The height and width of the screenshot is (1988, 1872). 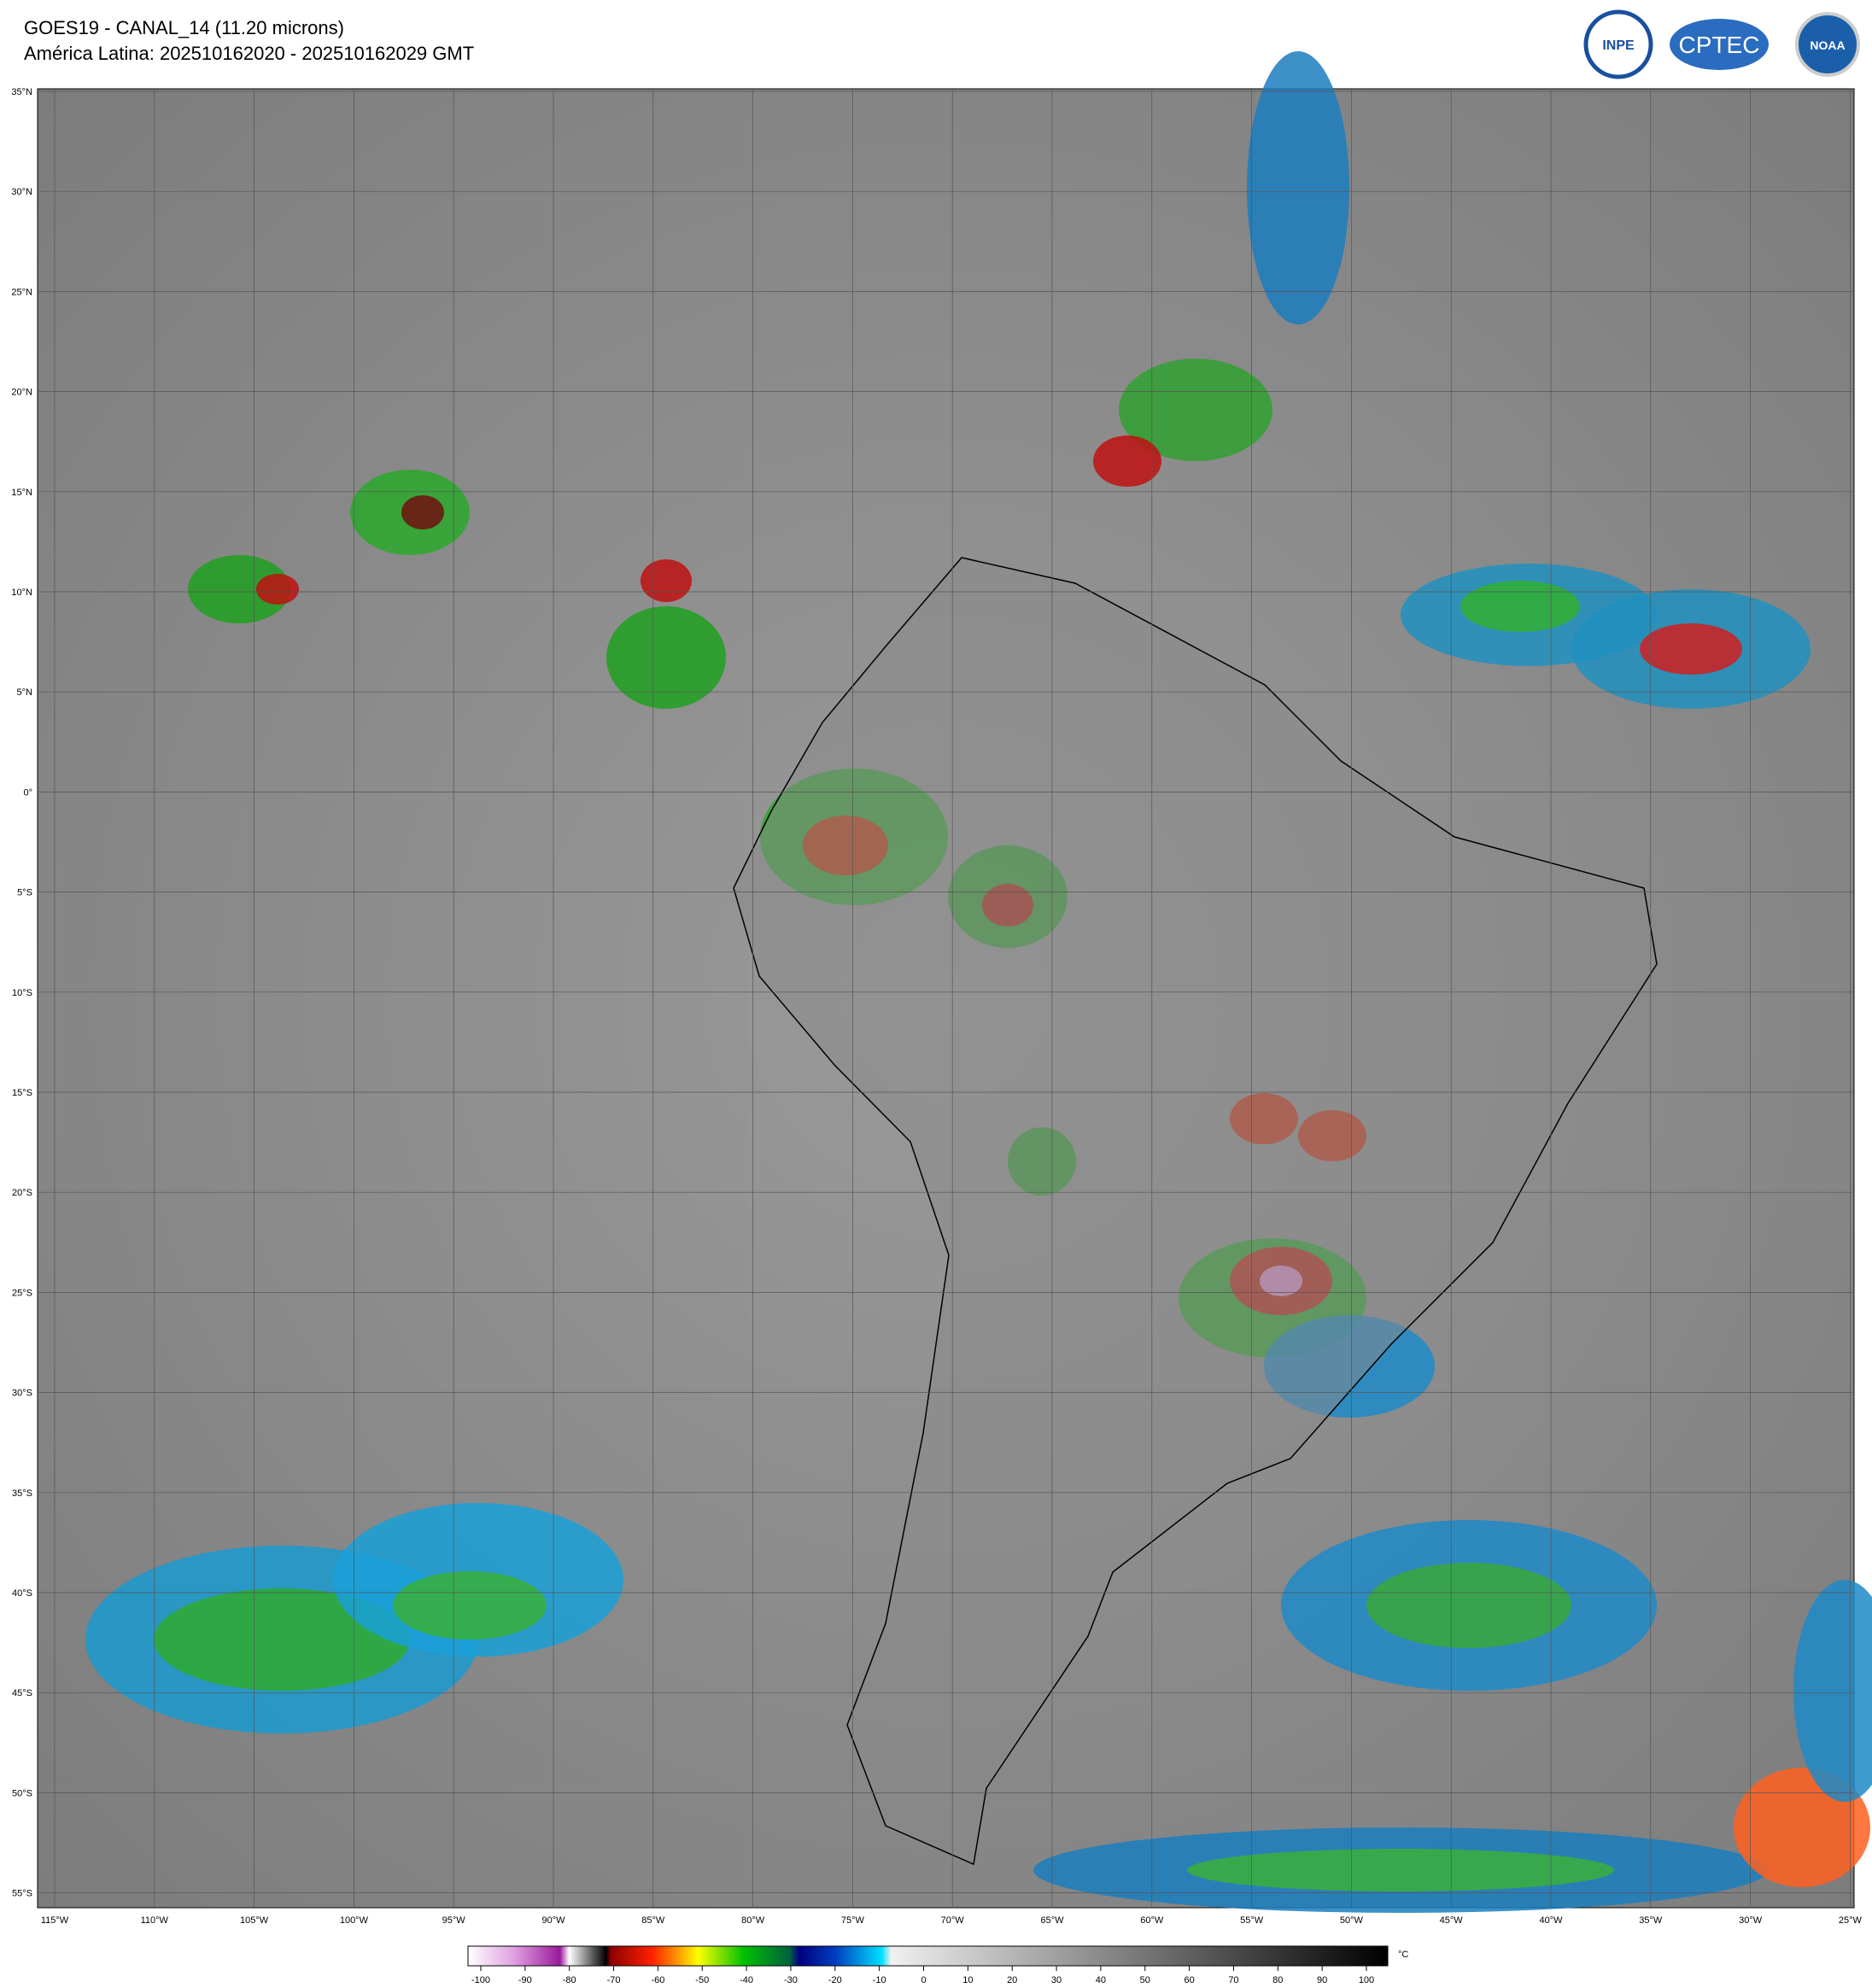 I want to click on lon-label: 55°W, so click(x=1252, y=1920).